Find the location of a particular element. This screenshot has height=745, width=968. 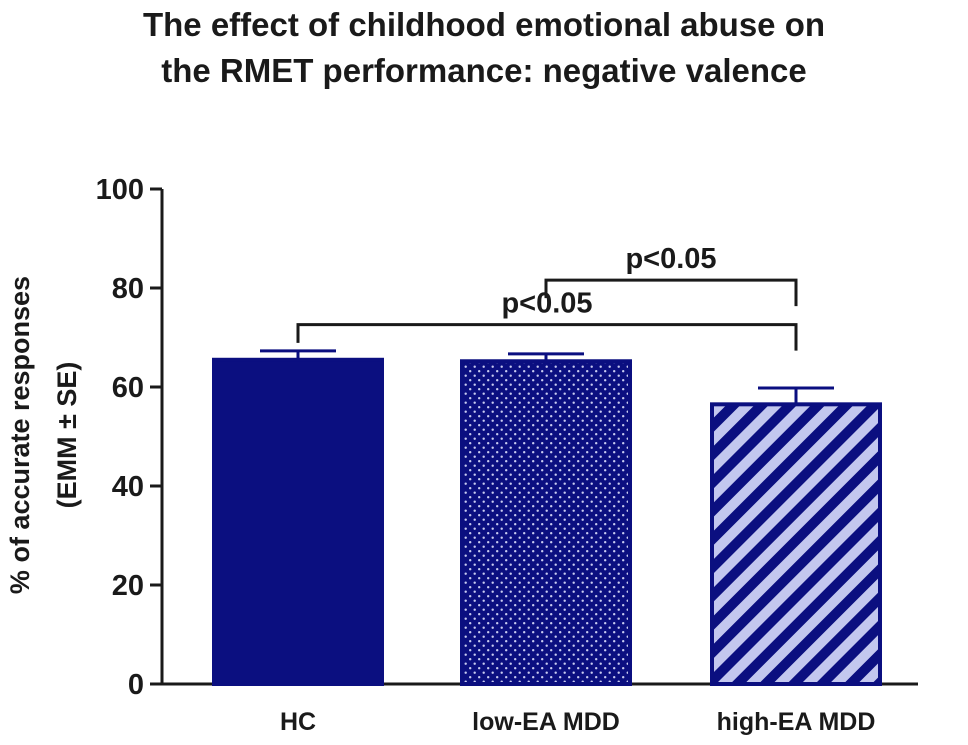

y-tick-label: 40 is located at coordinates (128, 487).